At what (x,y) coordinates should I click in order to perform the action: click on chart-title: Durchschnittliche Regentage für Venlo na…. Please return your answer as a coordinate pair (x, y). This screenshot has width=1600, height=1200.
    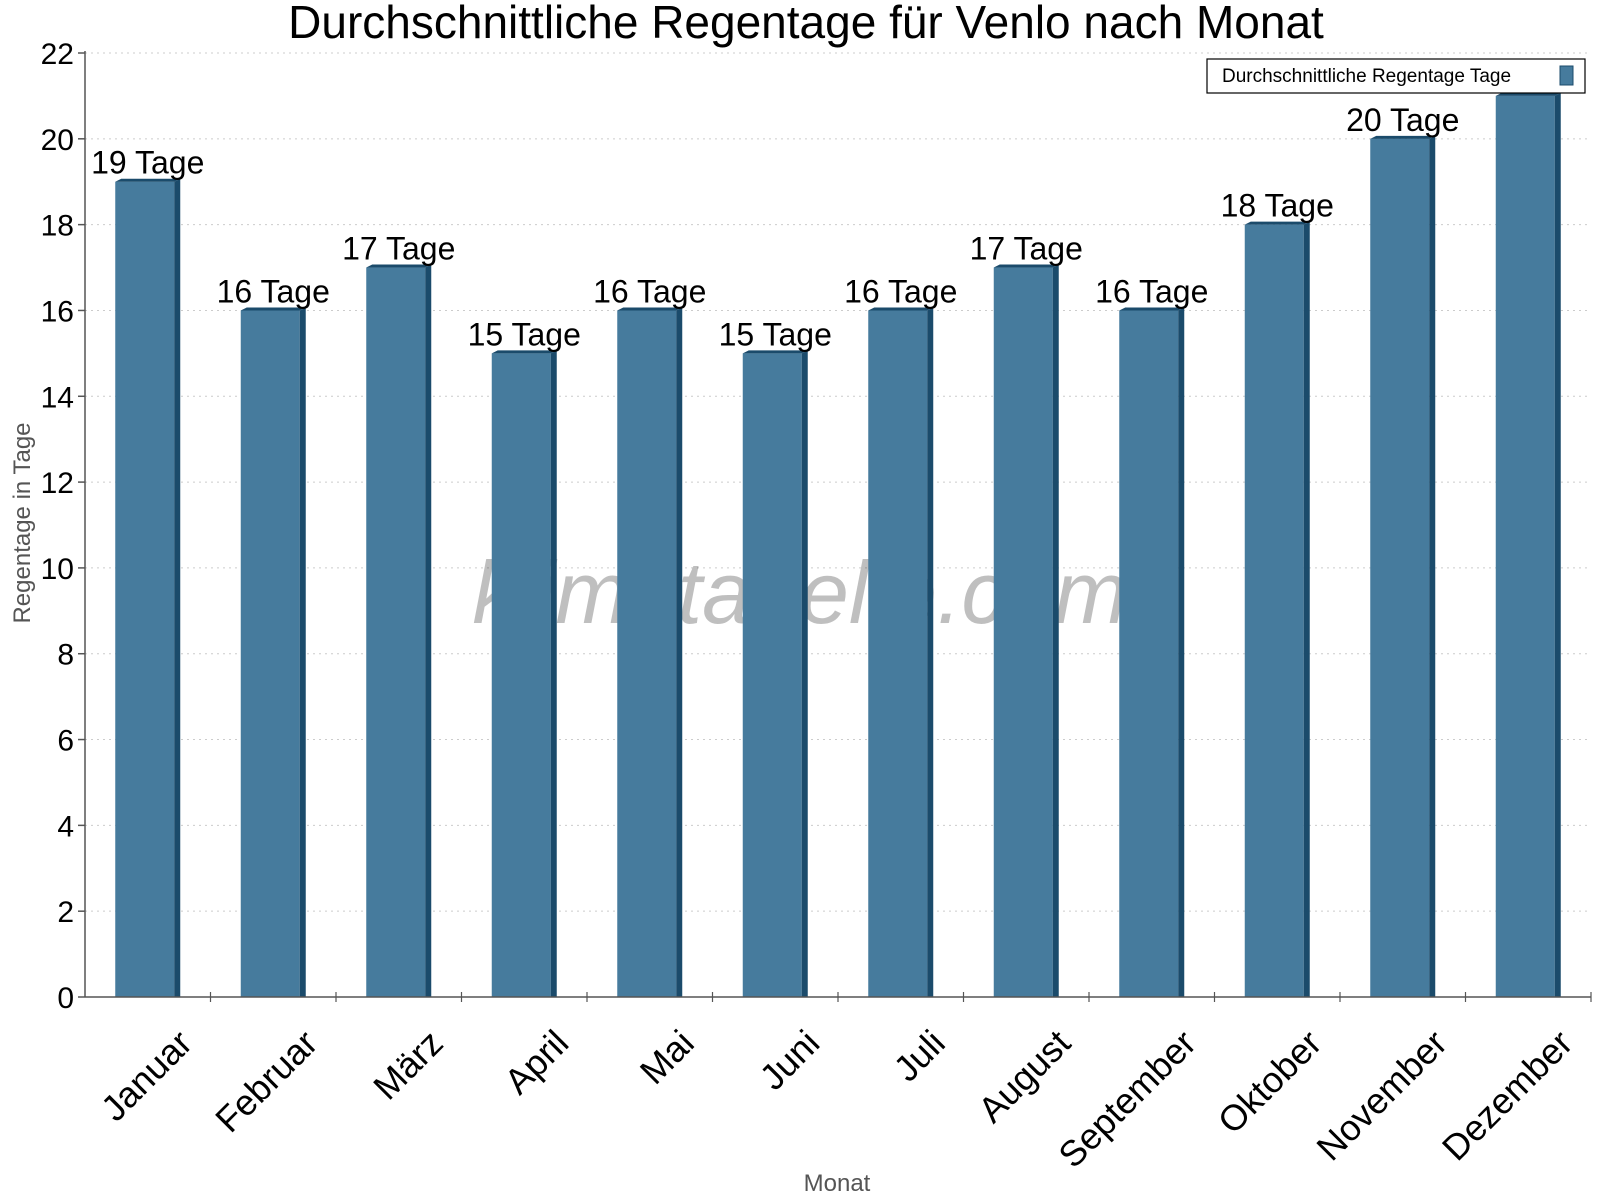
    Looking at the image, I should click on (806, 24).